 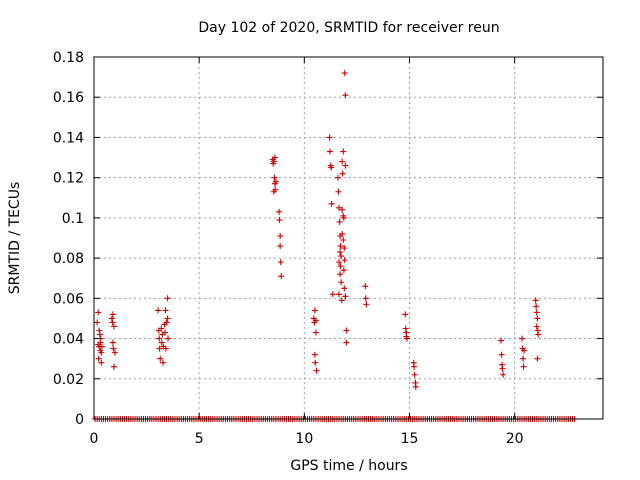 What do you see at coordinates (348, 466) in the screenshot?
I see `x-axis-title: GPS time / hours` at bounding box center [348, 466].